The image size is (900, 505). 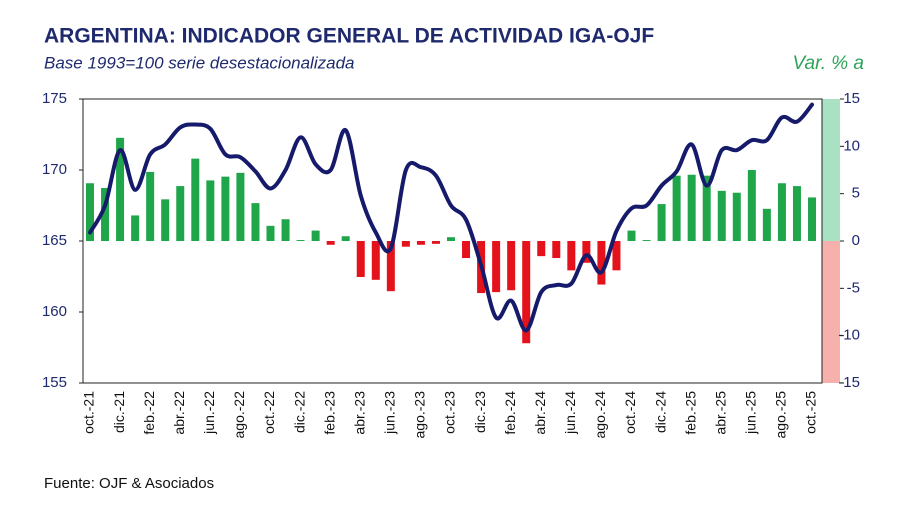 I want to click on y2-tick-label: 10, so click(x=851, y=145).